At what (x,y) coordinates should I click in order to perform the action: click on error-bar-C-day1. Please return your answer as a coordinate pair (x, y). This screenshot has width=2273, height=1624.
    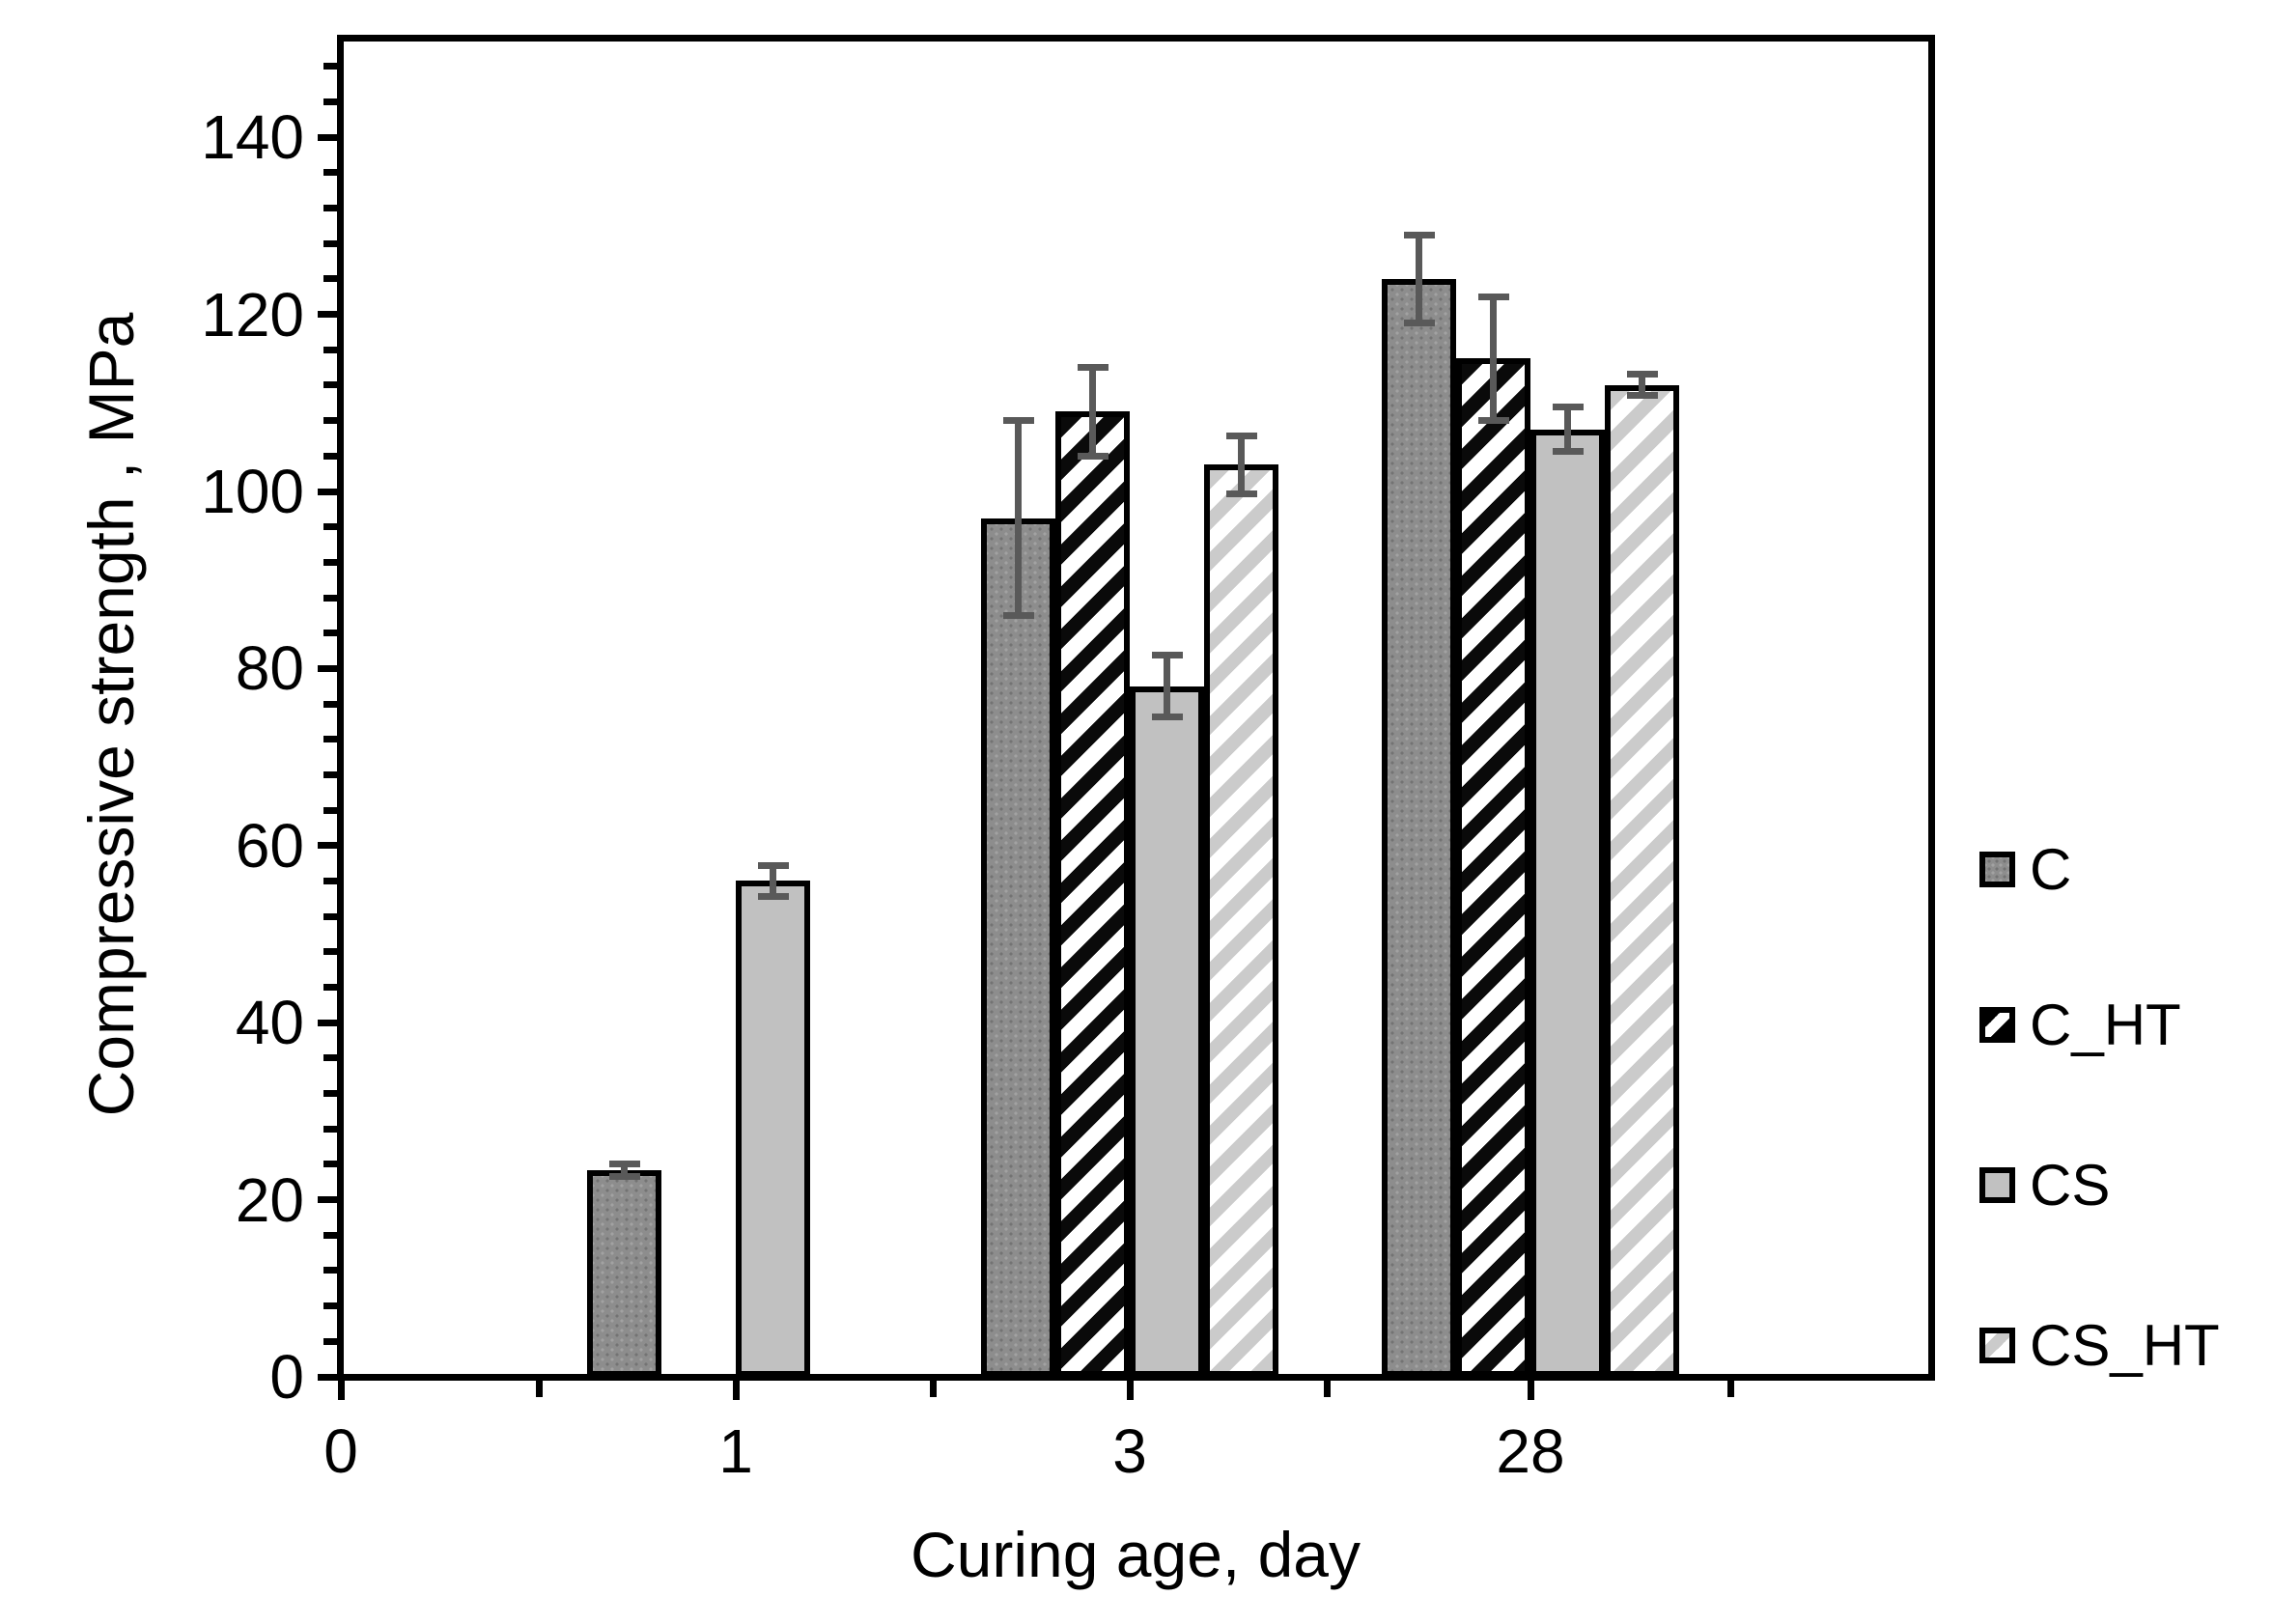
    Looking at the image, I should click on (624, 1170).